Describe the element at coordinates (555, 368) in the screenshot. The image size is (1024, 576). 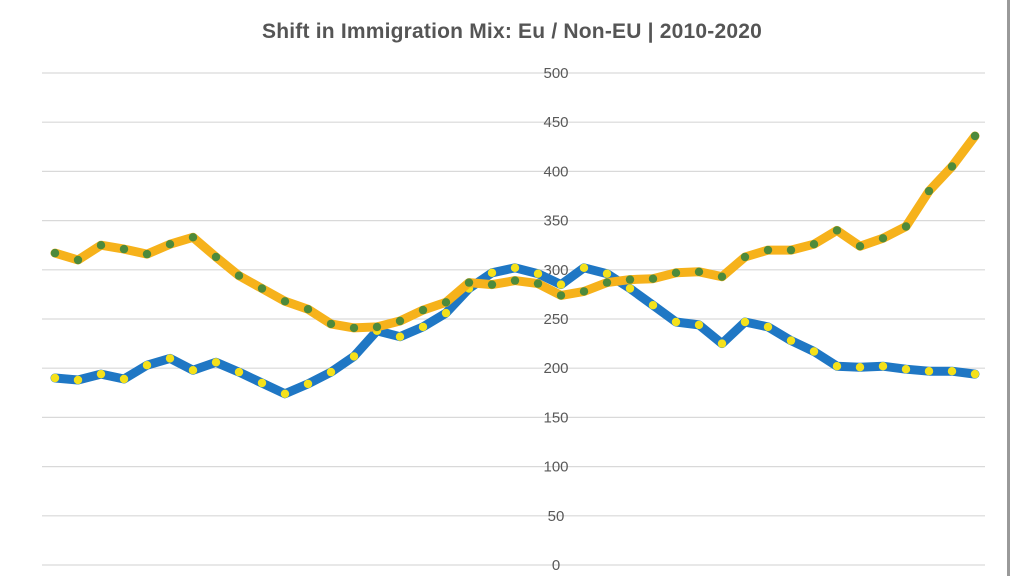
I see `y-tick-label: 200` at that location.